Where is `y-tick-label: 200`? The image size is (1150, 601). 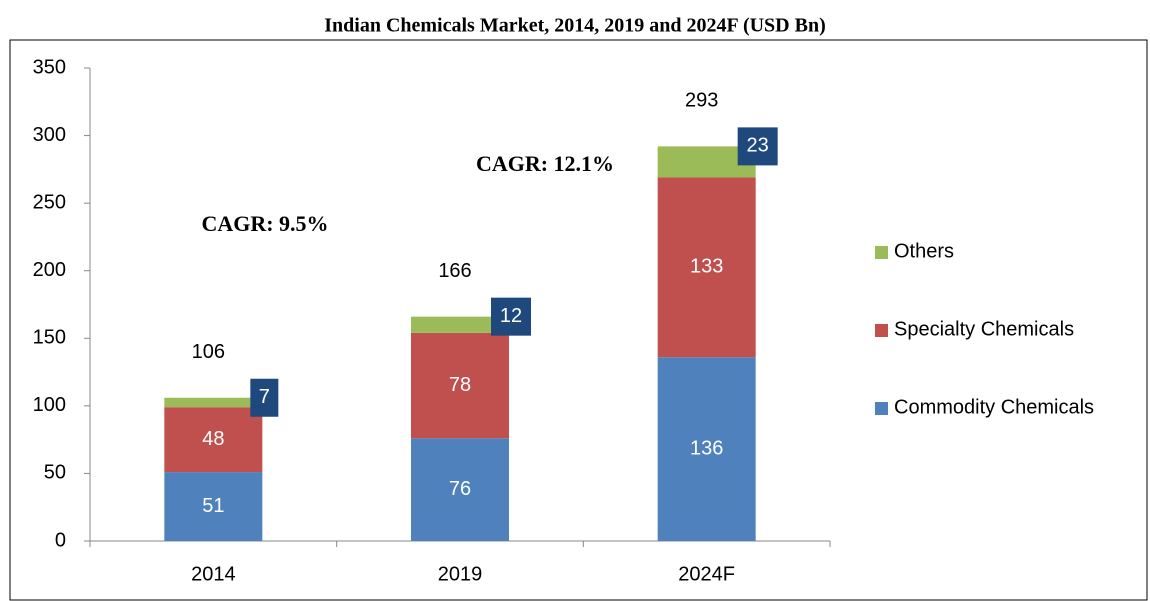
y-tick-label: 200 is located at coordinates (49, 270).